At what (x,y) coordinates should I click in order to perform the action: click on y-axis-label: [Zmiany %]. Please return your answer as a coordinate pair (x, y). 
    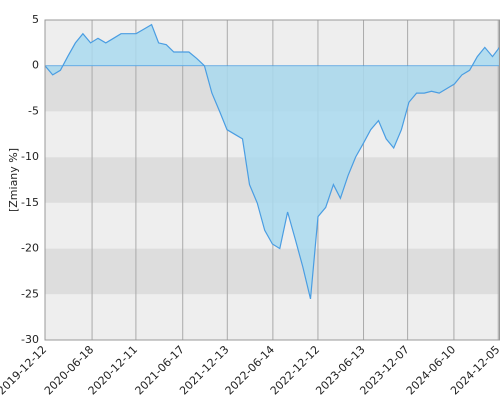
    Looking at the image, I should click on (13, 180).